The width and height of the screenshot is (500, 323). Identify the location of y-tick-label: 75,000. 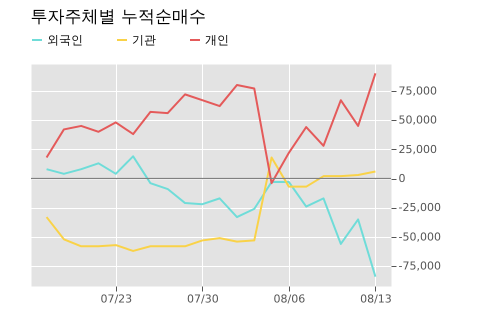
(417, 91).